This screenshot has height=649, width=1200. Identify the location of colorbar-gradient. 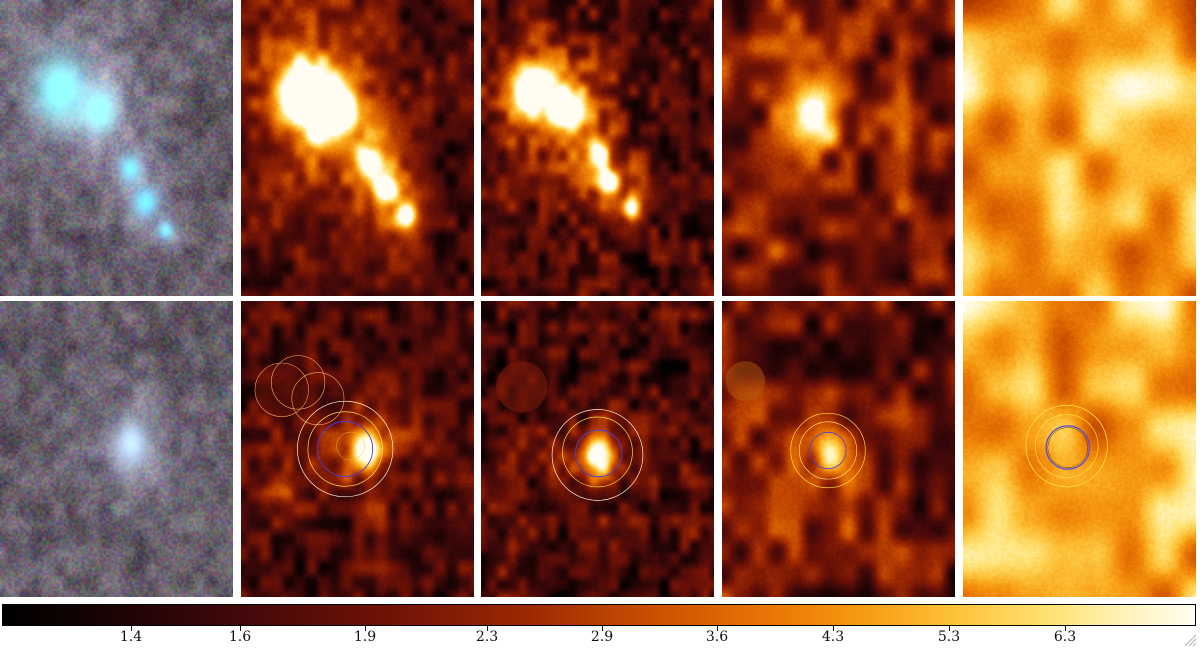
(599, 615).